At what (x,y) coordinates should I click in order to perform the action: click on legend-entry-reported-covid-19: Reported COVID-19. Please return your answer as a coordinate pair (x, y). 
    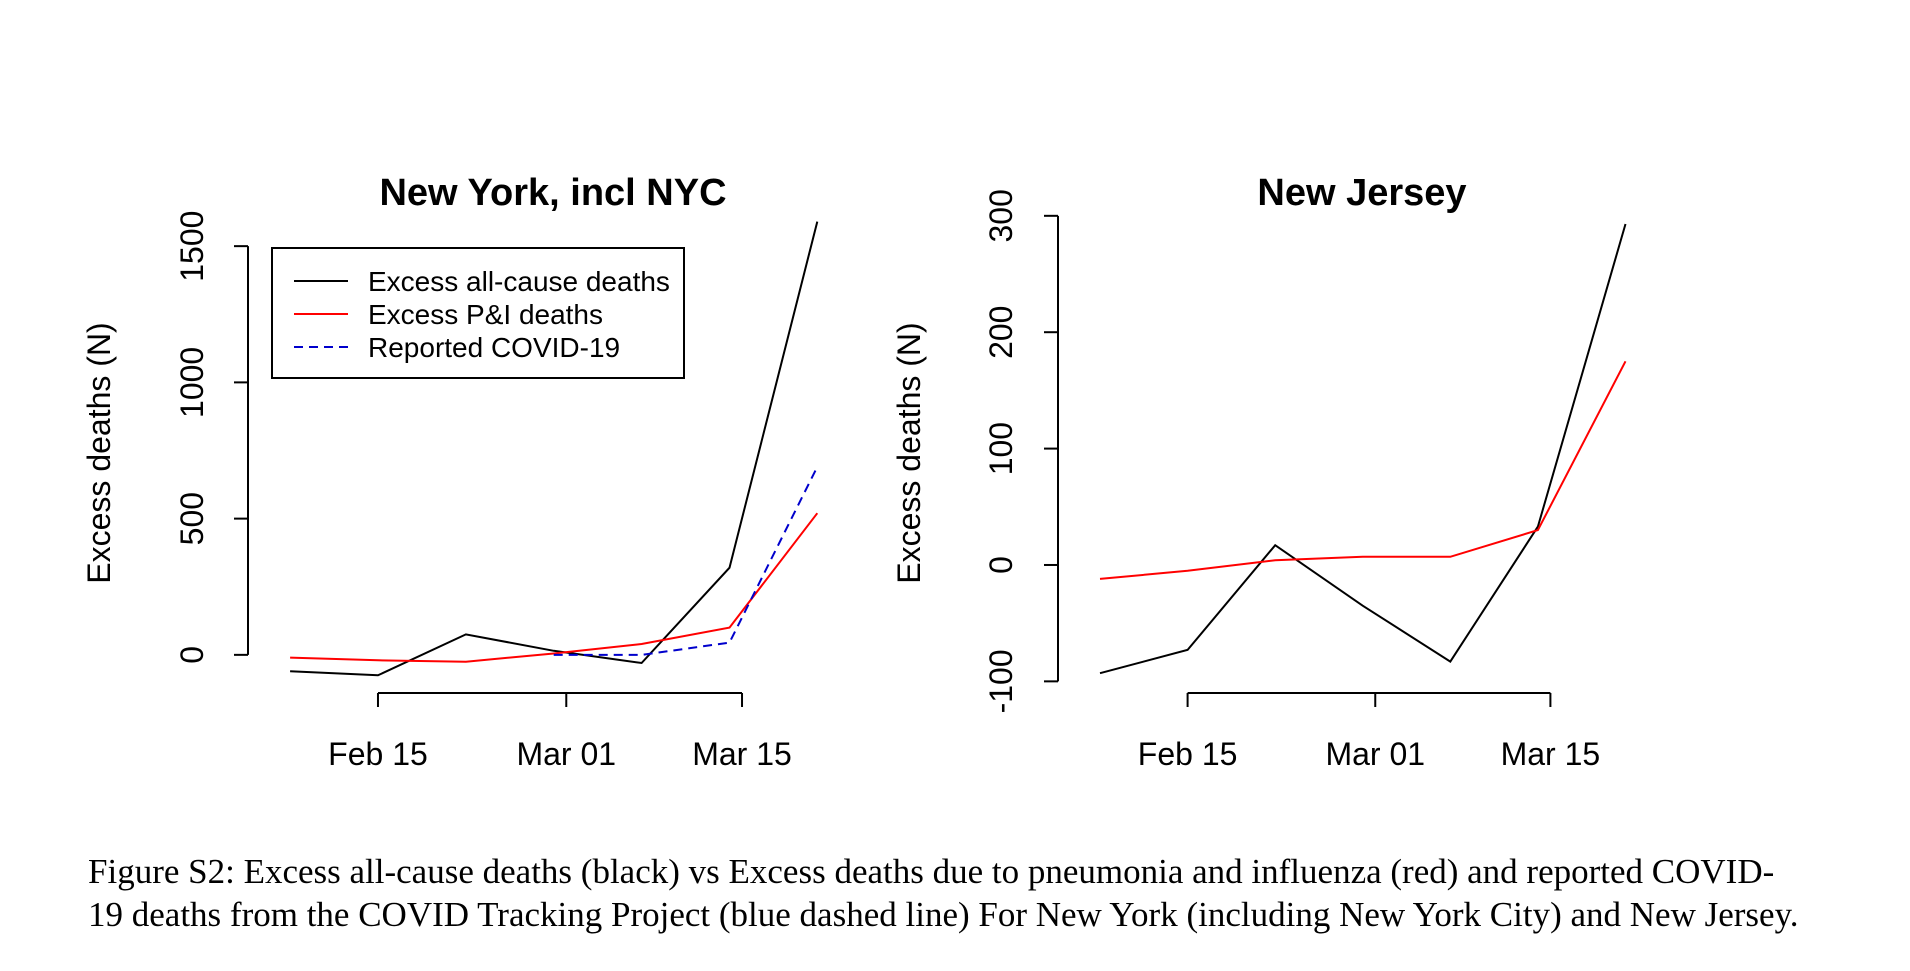
    Looking at the image, I should click on (494, 347).